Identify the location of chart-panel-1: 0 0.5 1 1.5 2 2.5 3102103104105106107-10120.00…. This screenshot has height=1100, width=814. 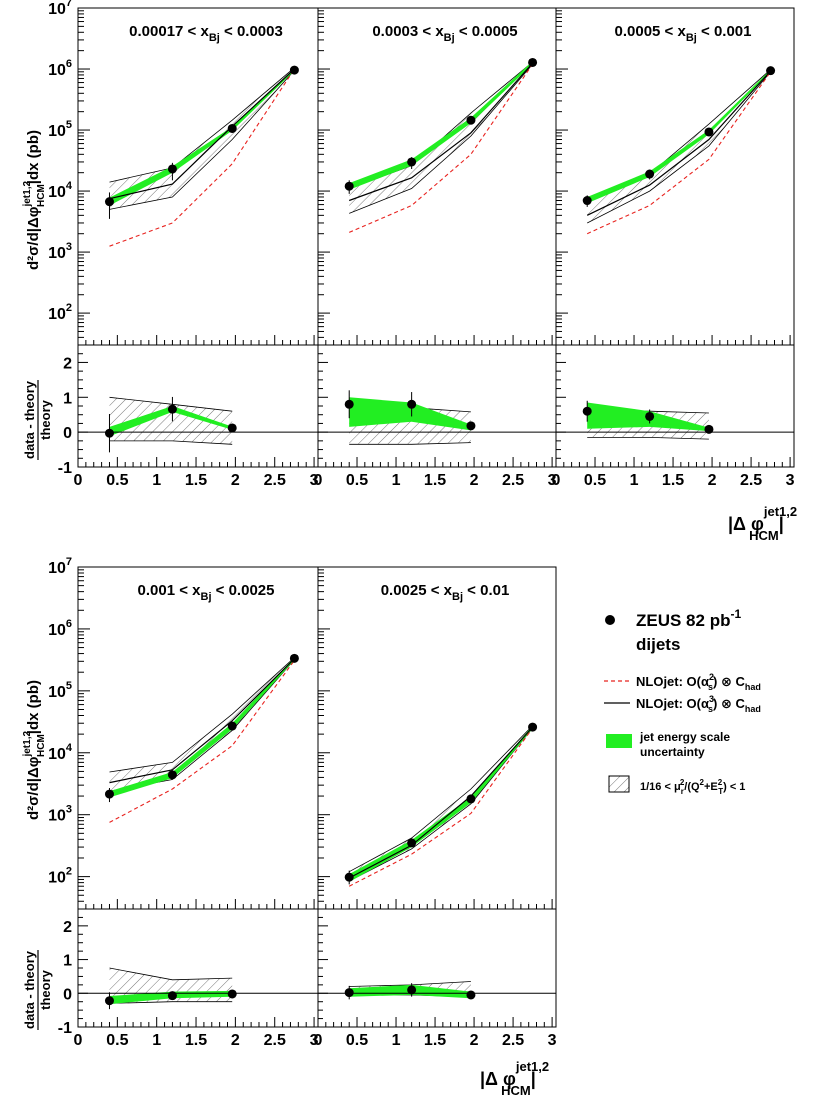
(183, 244).